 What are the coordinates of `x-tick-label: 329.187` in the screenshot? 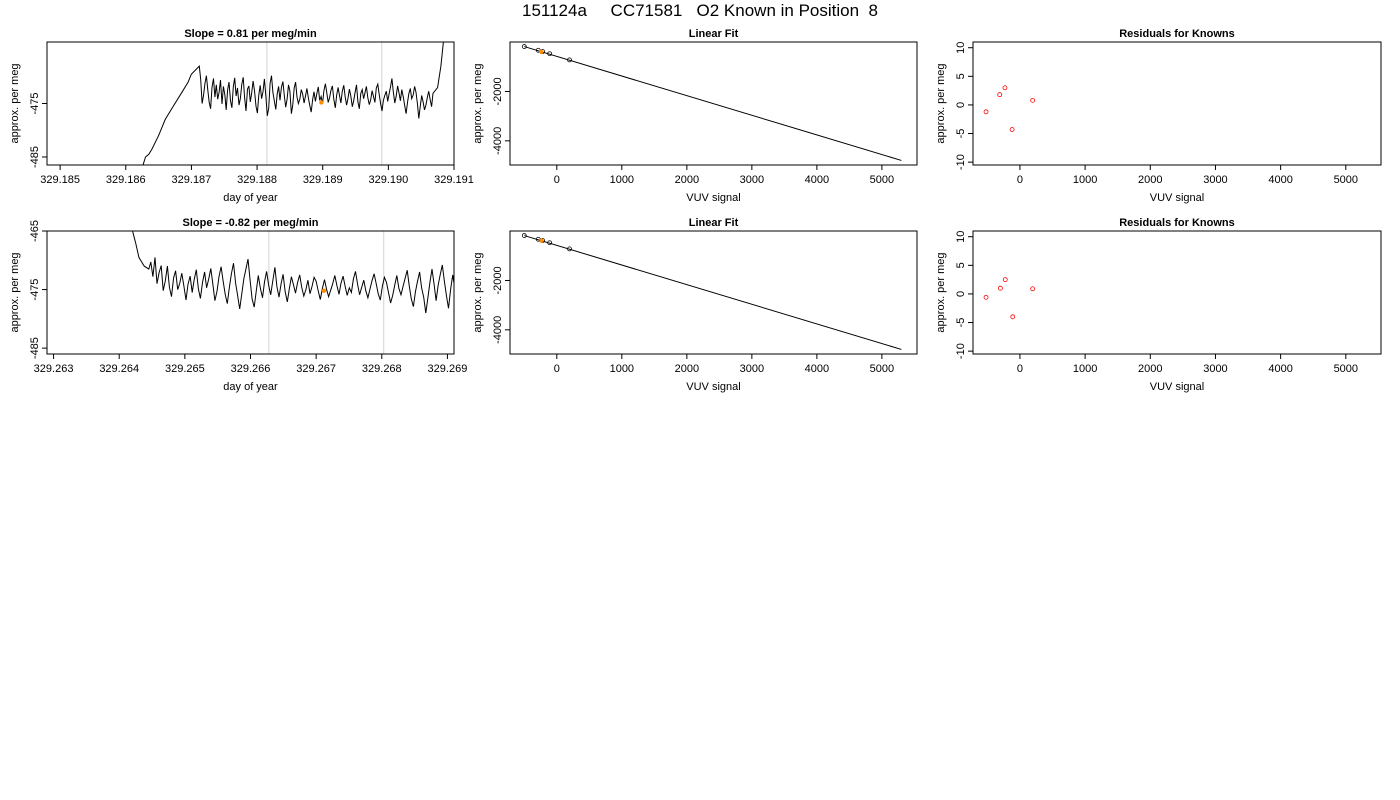 It's located at (192, 180).